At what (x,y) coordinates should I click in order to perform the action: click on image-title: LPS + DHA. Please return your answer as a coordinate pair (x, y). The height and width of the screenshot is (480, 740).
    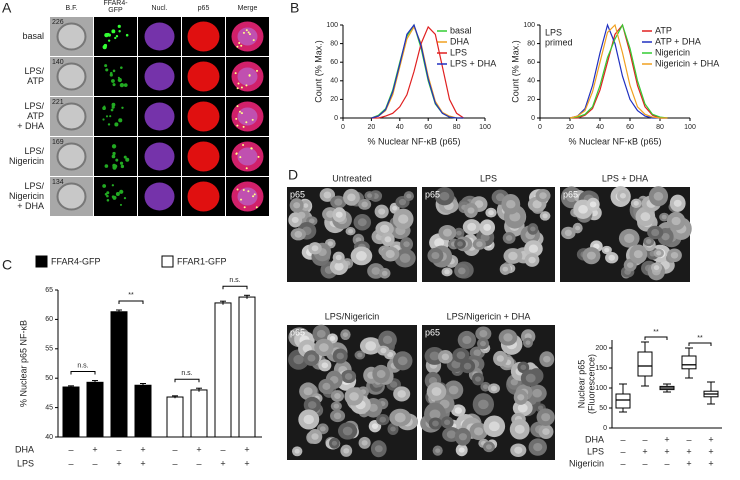
    Looking at the image, I should click on (625, 178).